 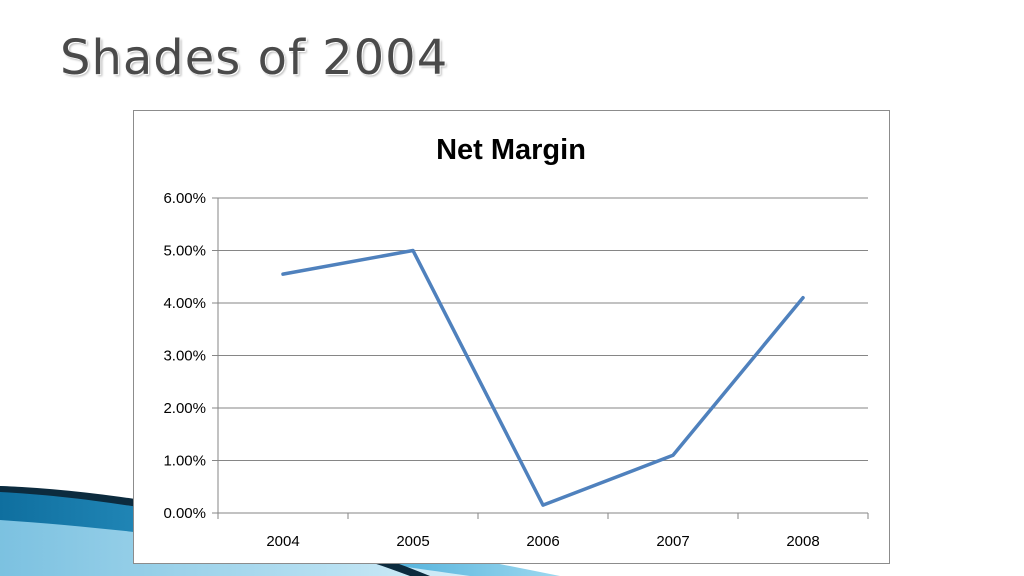 I want to click on y-tick-label-3: 3.00%, so click(x=184, y=356).